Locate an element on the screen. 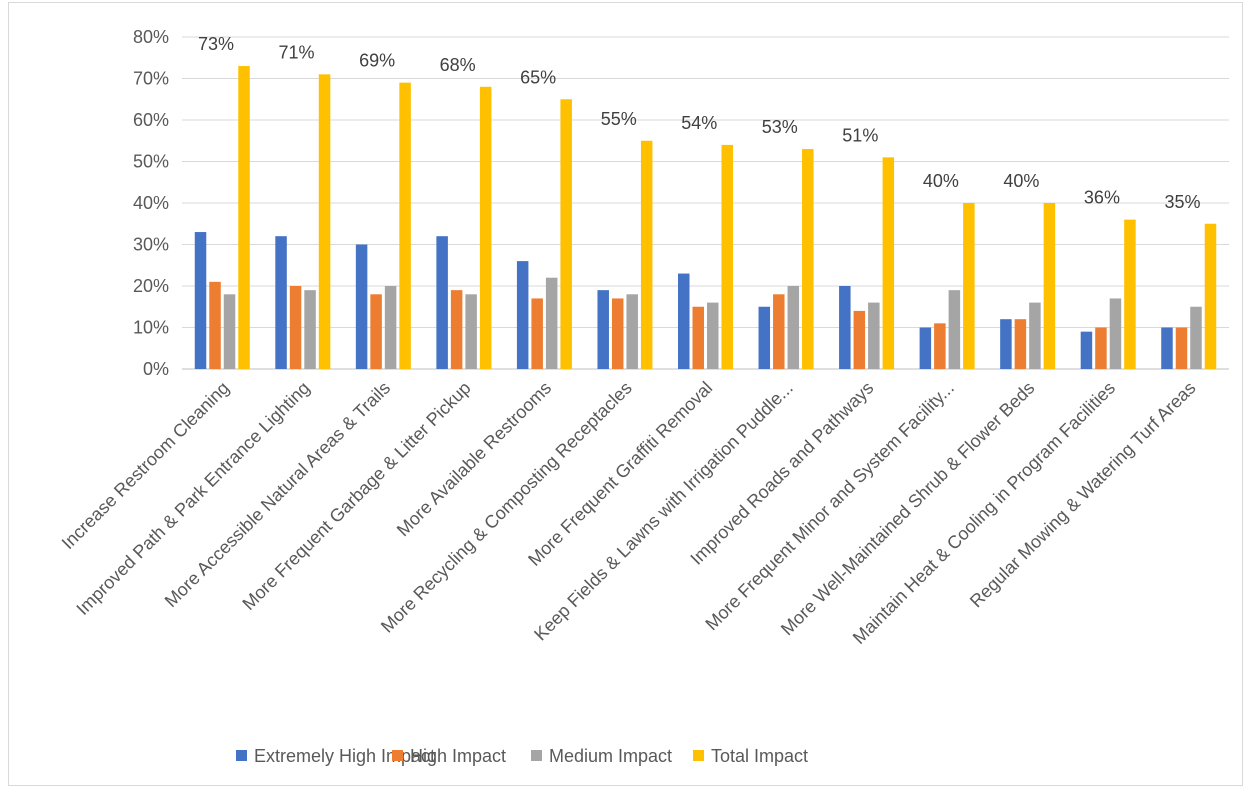 This screenshot has height=789, width=1251. y-tick-label: 70% is located at coordinates (151, 79).